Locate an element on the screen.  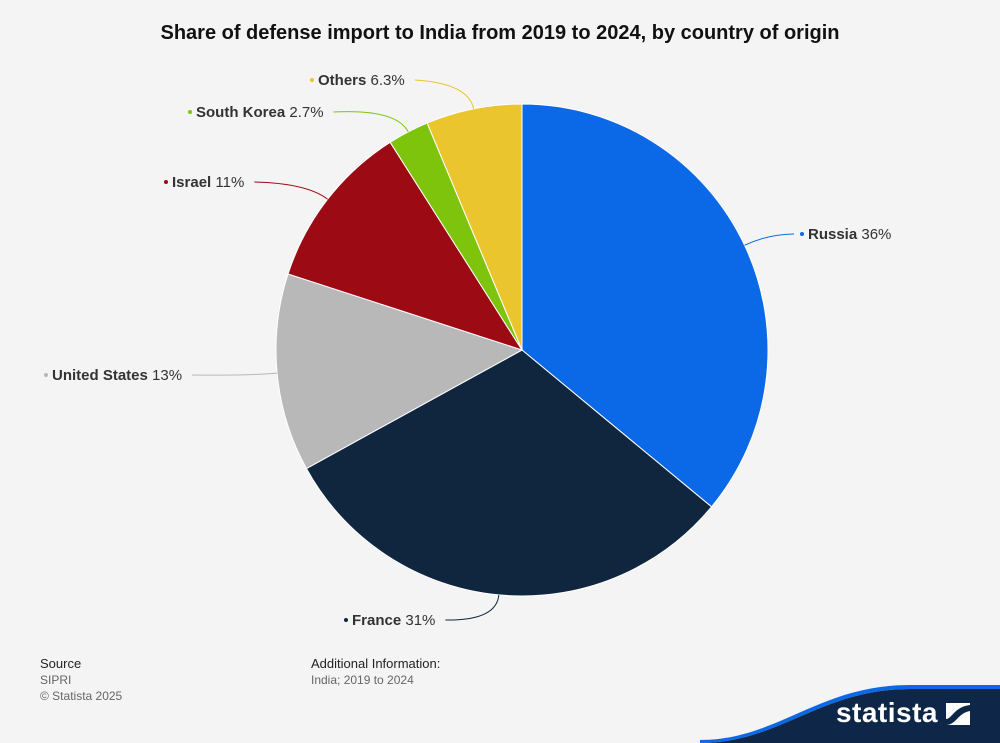
connector-others is located at coordinates (444, 94).